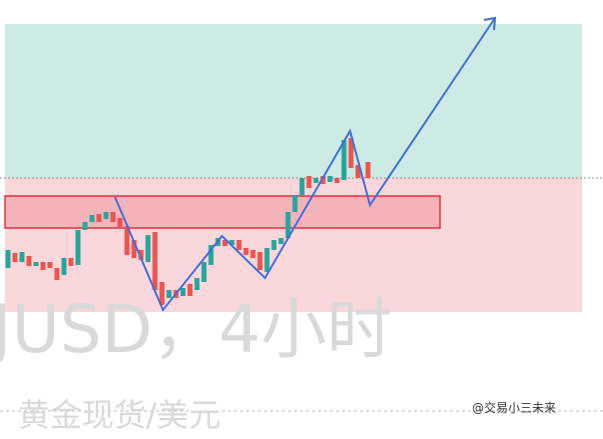 The image size is (603, 439). What do you see at coordinates (222, 212) in the screenshot?
I see `supply-zone` at bounding box center [222, 212].